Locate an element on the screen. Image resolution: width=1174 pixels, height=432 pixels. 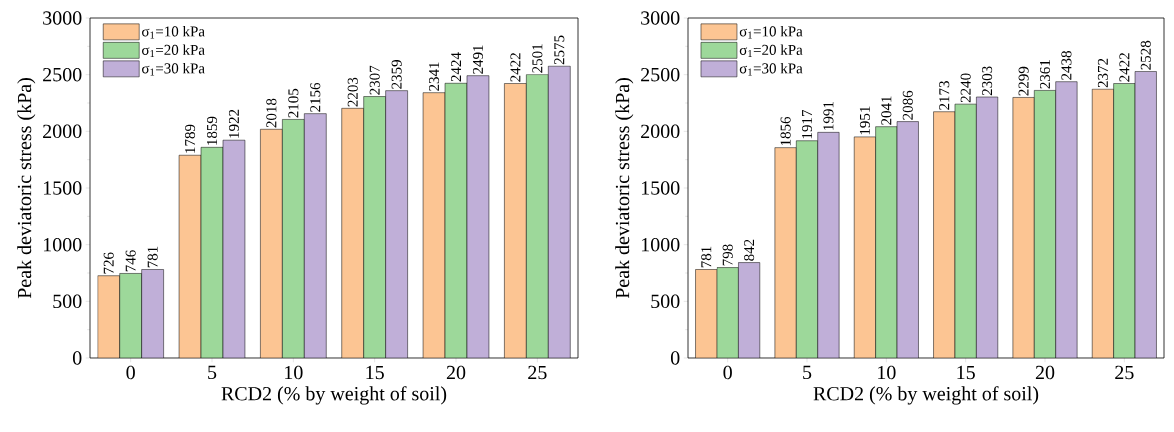
data-label: 2491 is located at coordinates (477, 59).